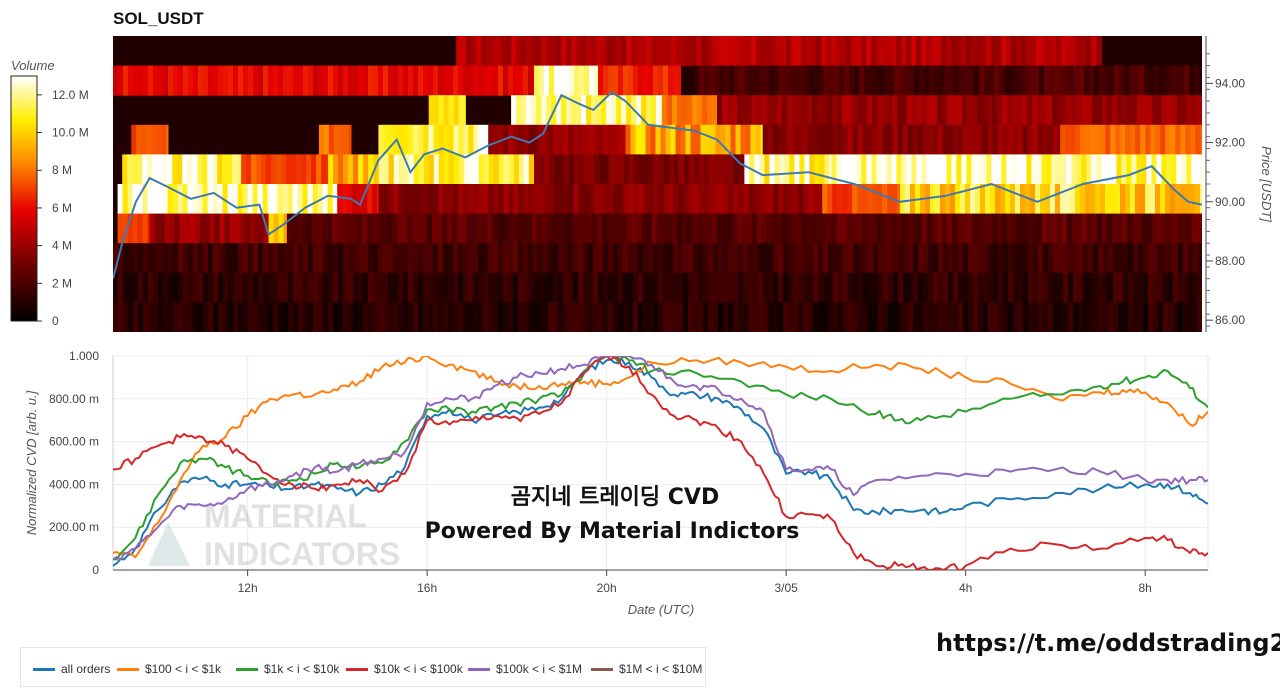 The width and height of the screenshot is (1280, 693). What do you see at coordinates (287, 669) in the screenshot?
I see `legend-item: $1k < i < $10k` at bounding box center [287, 669].